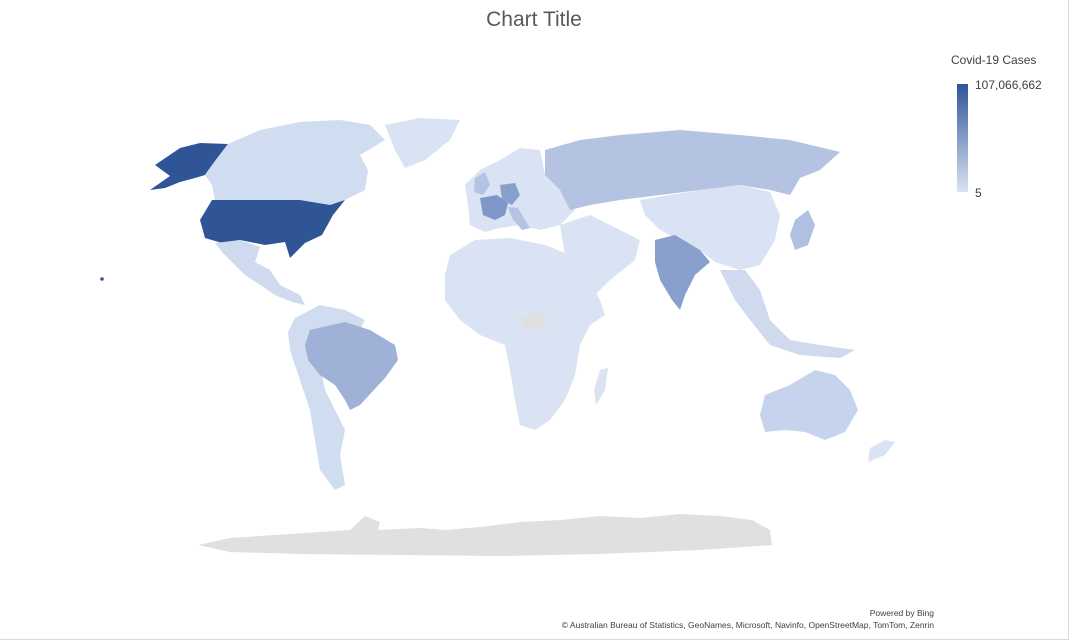 Image resolution: width=1069 pixels, height=640 pixels. I want to click on region-madagascar, so click(601, 386).